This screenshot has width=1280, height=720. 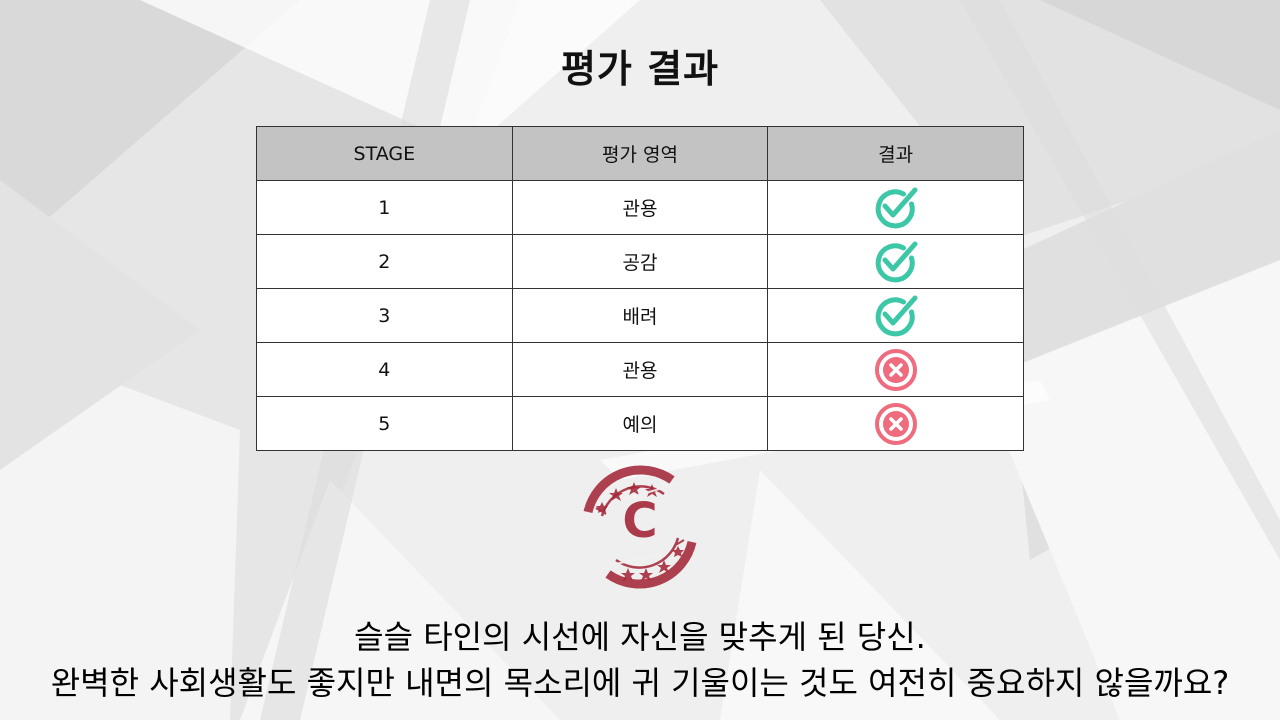 I want to click on stamp-ring-icon, so click(x=640, y=527).